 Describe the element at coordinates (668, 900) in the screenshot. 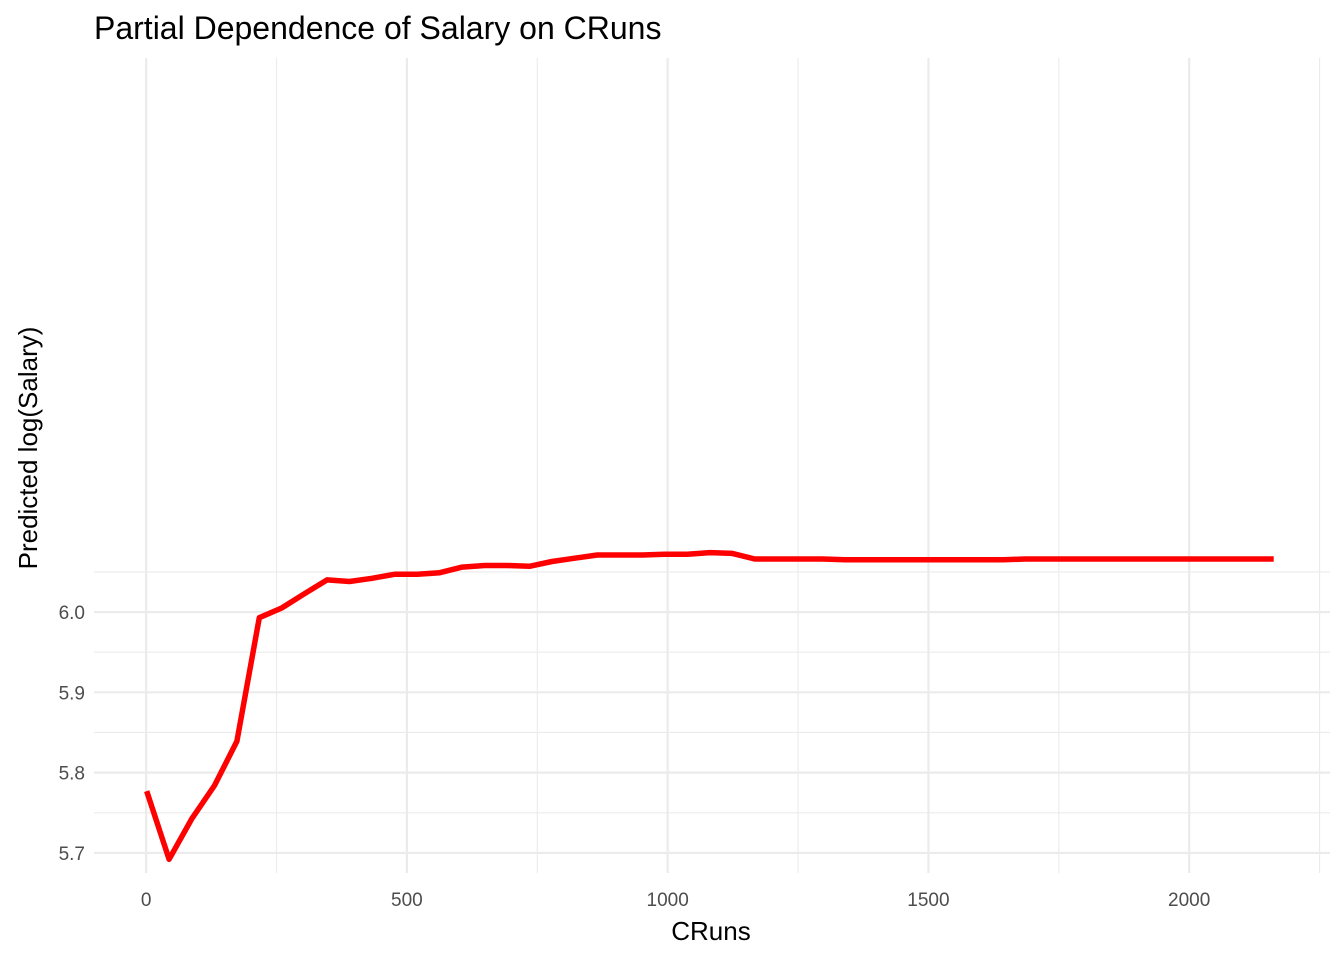

I see `x-tick-label: 1000` at that location.